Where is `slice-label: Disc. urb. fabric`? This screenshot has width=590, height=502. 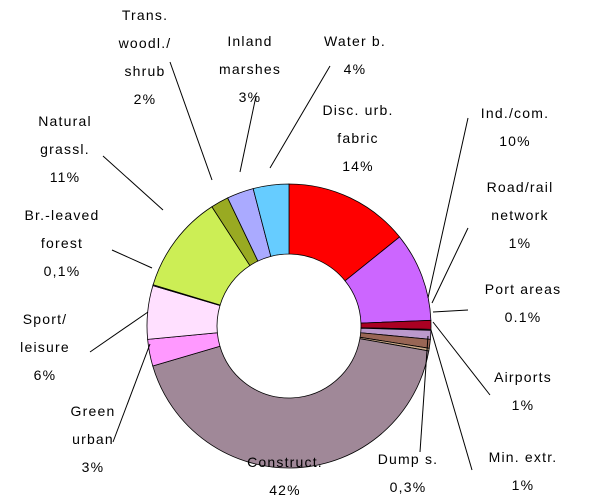
slice-label: Disc. urb. fabric is located at coordinates (357, 124).